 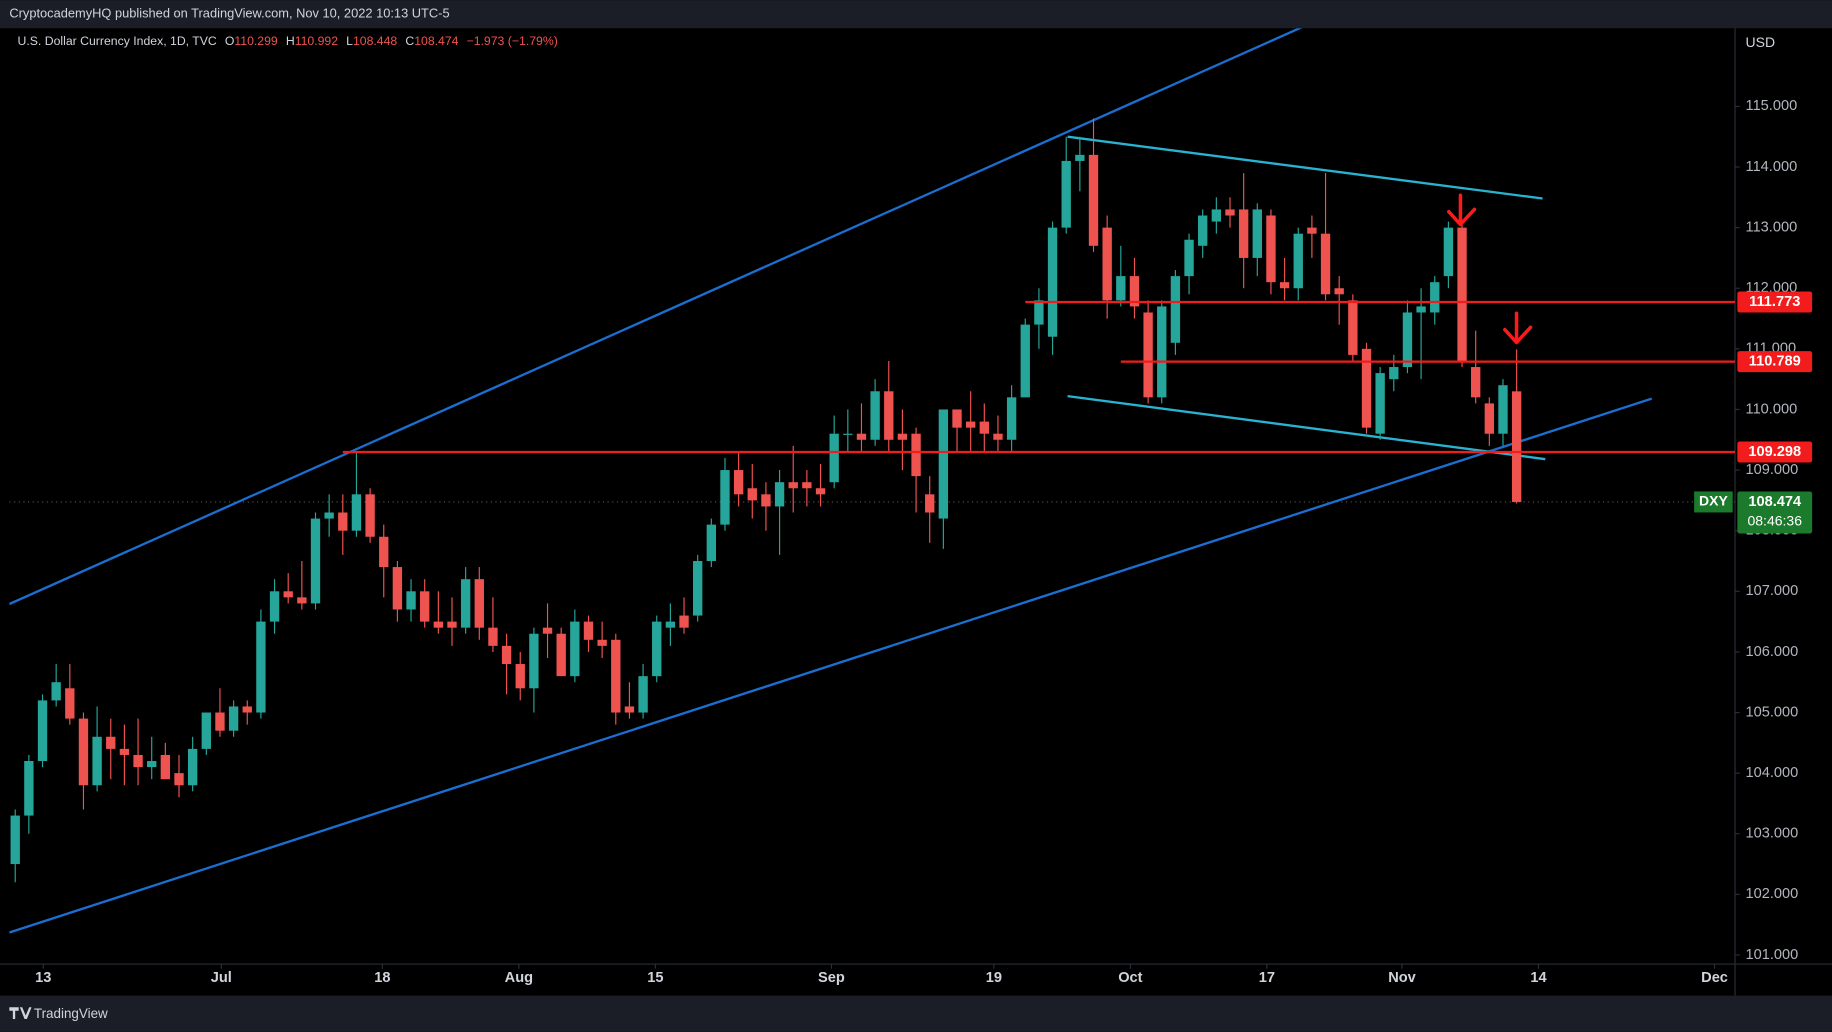 What do you see at coordinates (916, 14) in the screenshot?
I see `top-bar` at bounding box center [916, 14].